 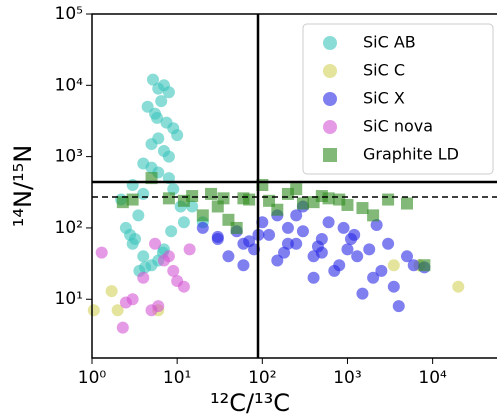 What do you see at coordinates (384, 98) in the screenshot?
I see `legend-label: SiC X` at bounding box center [384, 98].